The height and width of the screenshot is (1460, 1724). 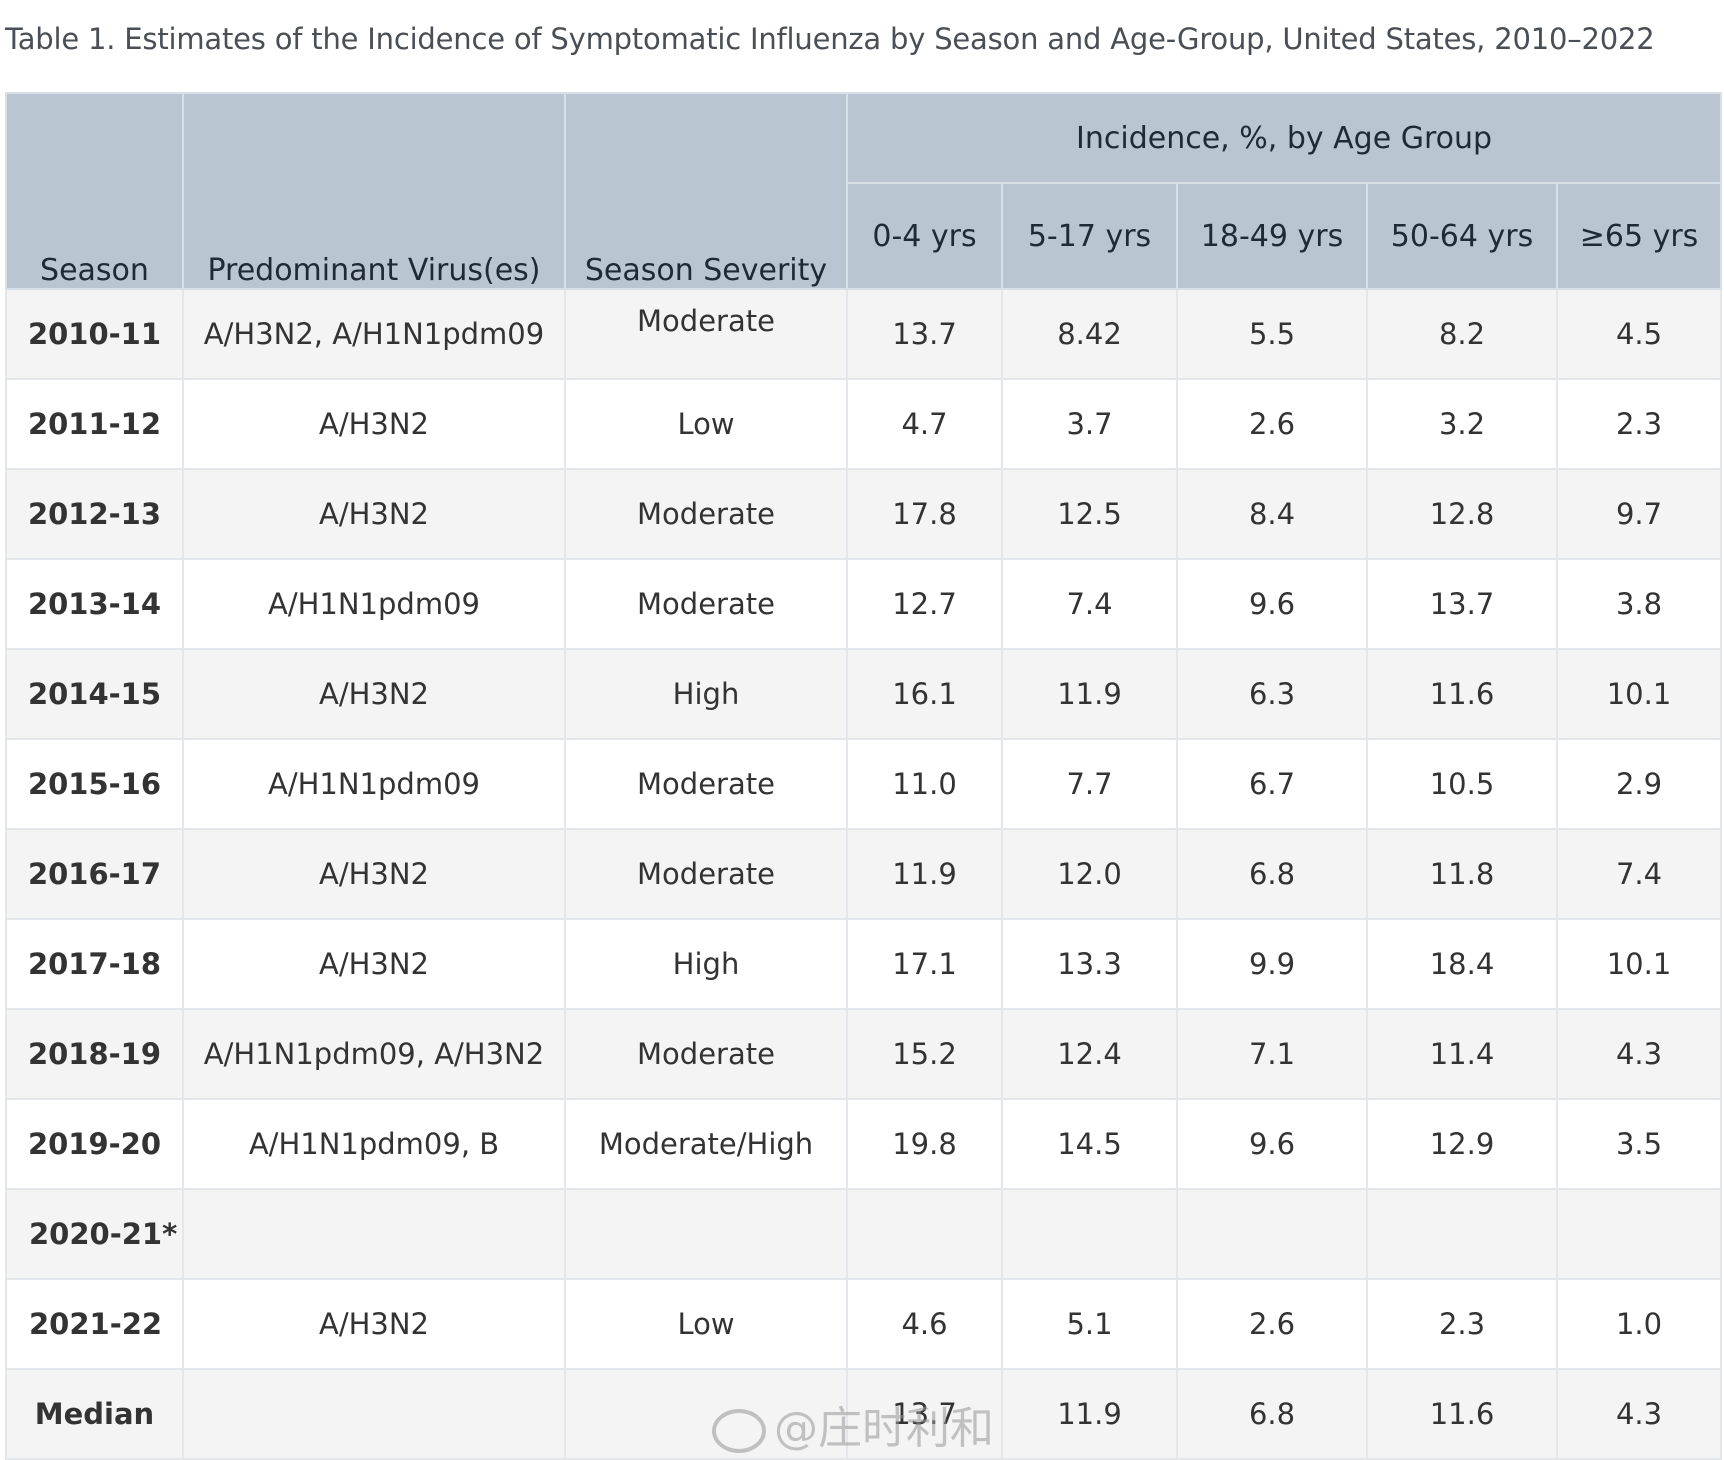 I want to click on table-row: 2014-15 A/H3N2 High 16.1 11.9 6.3 11.6 10.1, so click(x=864, y=694).